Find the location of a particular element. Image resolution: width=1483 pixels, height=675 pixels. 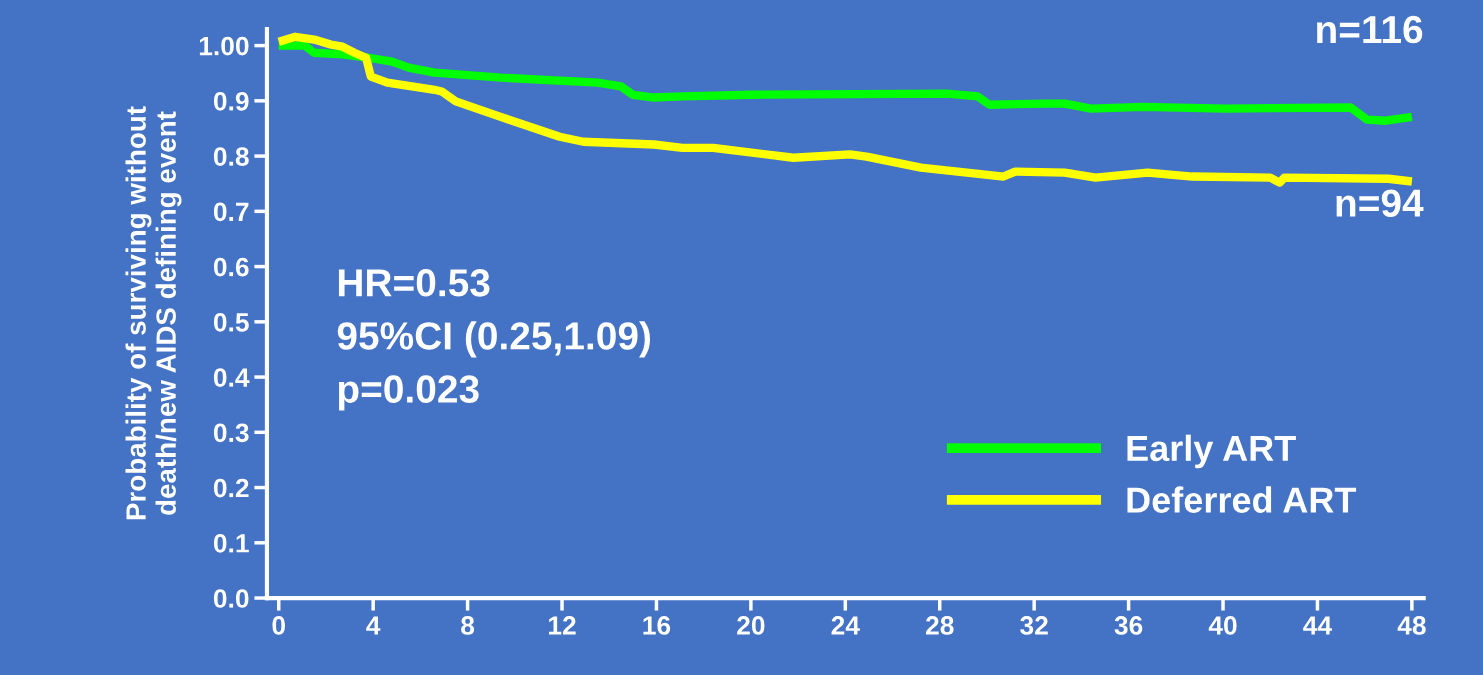

y-tick-label: 0.9 is located at coordinates (231, 101).